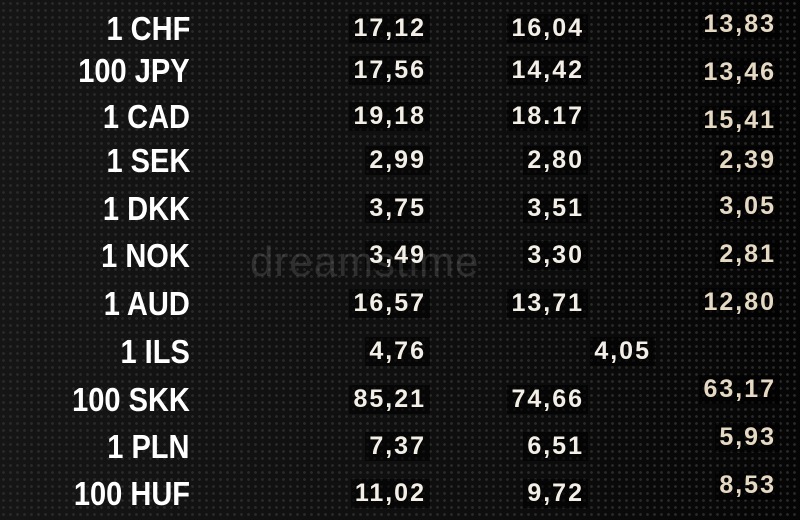  Describe the element at coordinates (555, 446) in the screenshot. I see `rate-value-2: 6,51` at that location.